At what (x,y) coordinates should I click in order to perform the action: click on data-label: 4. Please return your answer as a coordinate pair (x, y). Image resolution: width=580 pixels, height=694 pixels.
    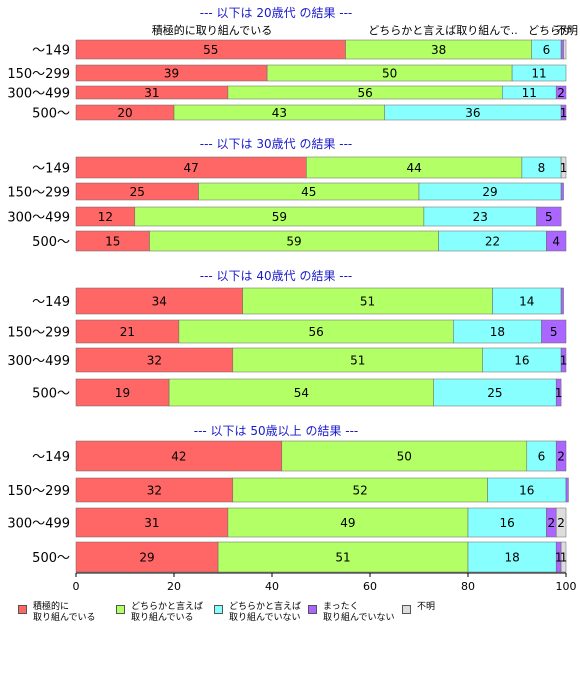
    Looking at the image, I should click on (556, 242).